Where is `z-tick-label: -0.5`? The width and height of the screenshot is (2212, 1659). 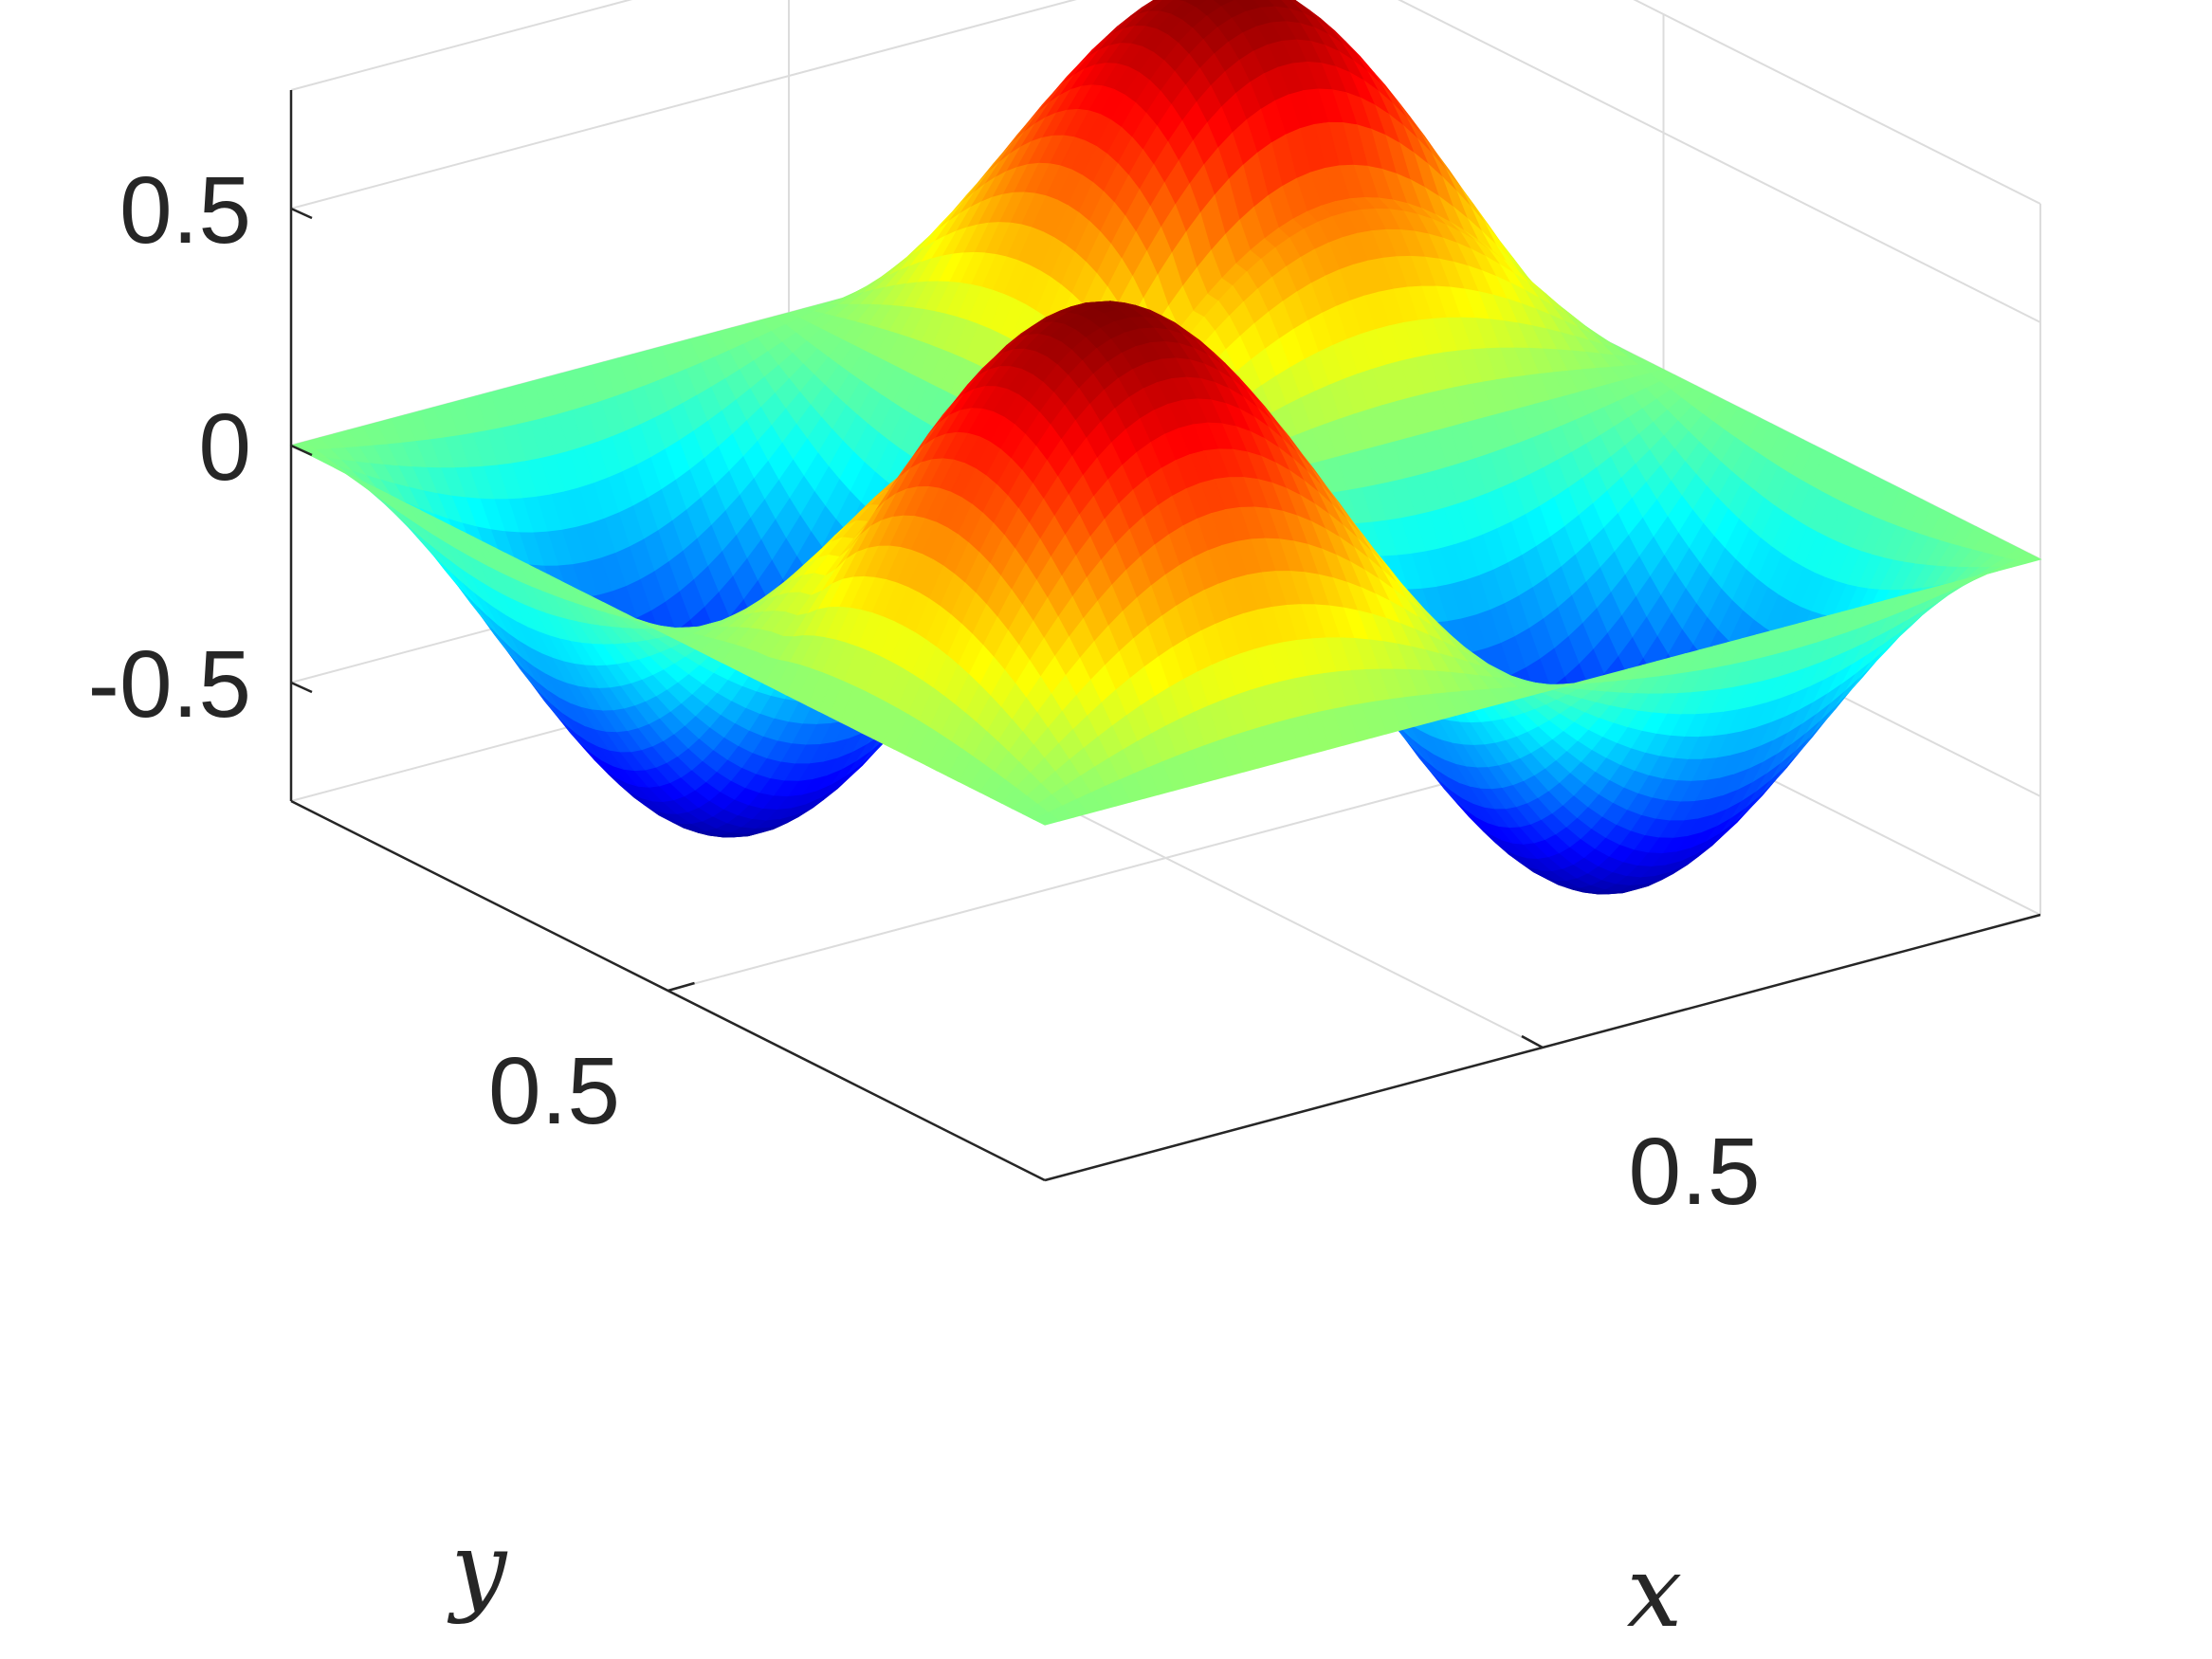 z-tick-label: -0.5 is located at coordinates (169, 684).